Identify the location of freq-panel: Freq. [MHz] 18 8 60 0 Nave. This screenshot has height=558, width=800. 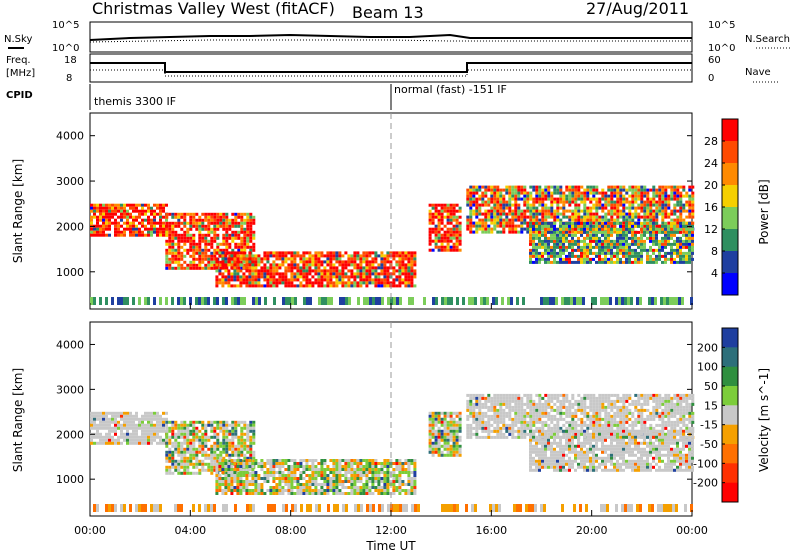
(393, 69).